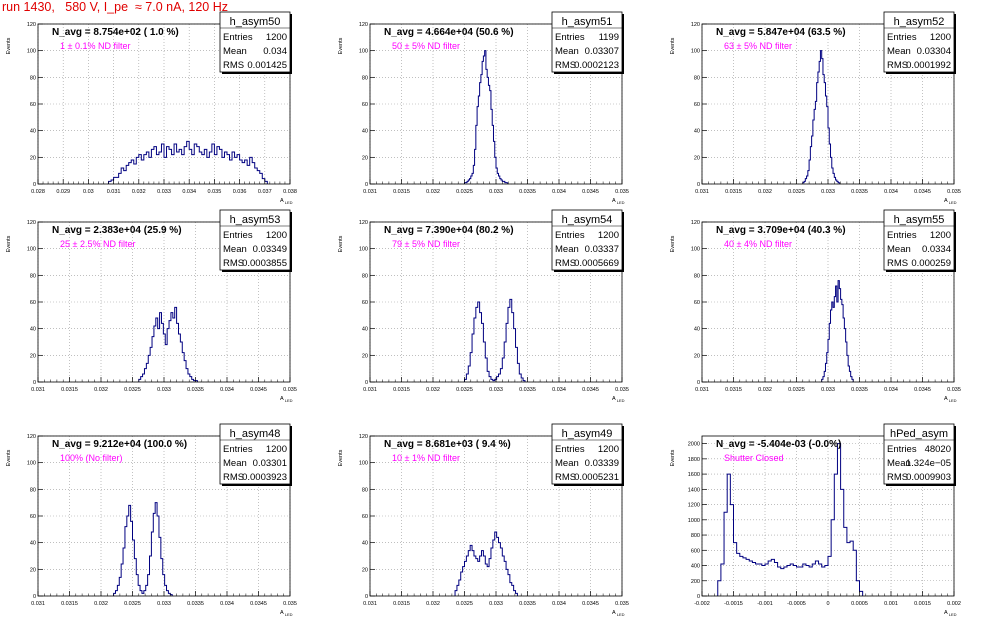  Describe the element at coordinates (255, 22) in the screenshot. I see `stats-box-title: h_asym50` at that location.